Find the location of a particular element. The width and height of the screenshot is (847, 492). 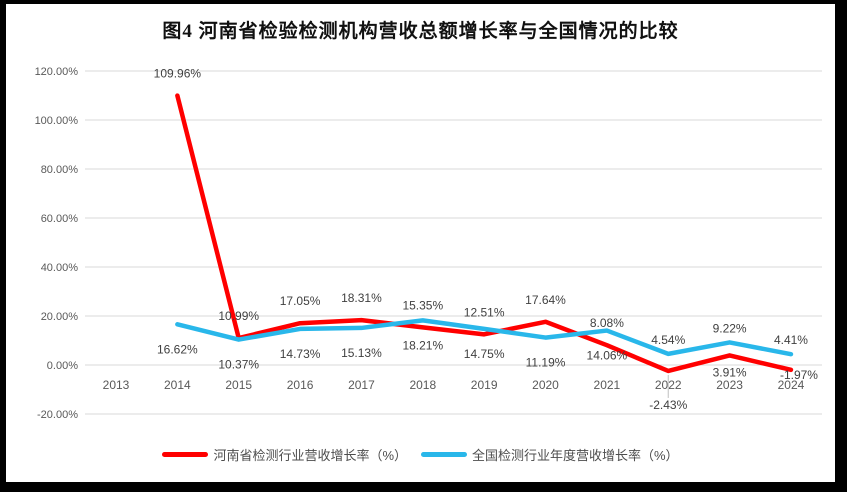

x-axis-tick-label: 2015 is located at coordinates (238, 385).